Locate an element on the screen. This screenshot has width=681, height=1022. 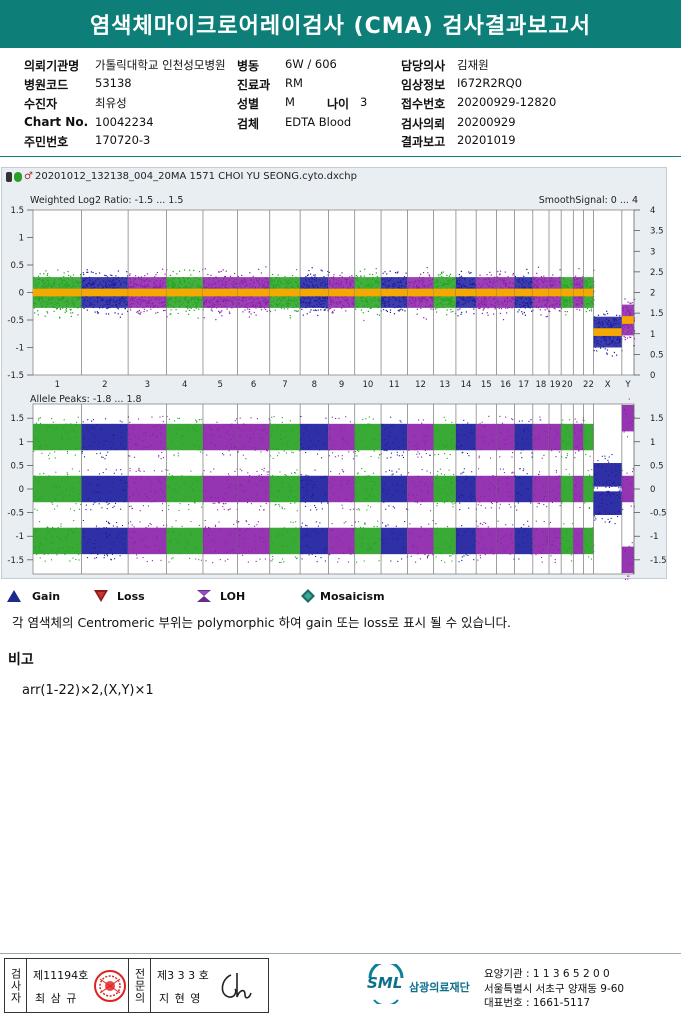
org-code: 요양기관 : 1 1 3 6 5 2 0 0 is located at coordinates (547, 974).